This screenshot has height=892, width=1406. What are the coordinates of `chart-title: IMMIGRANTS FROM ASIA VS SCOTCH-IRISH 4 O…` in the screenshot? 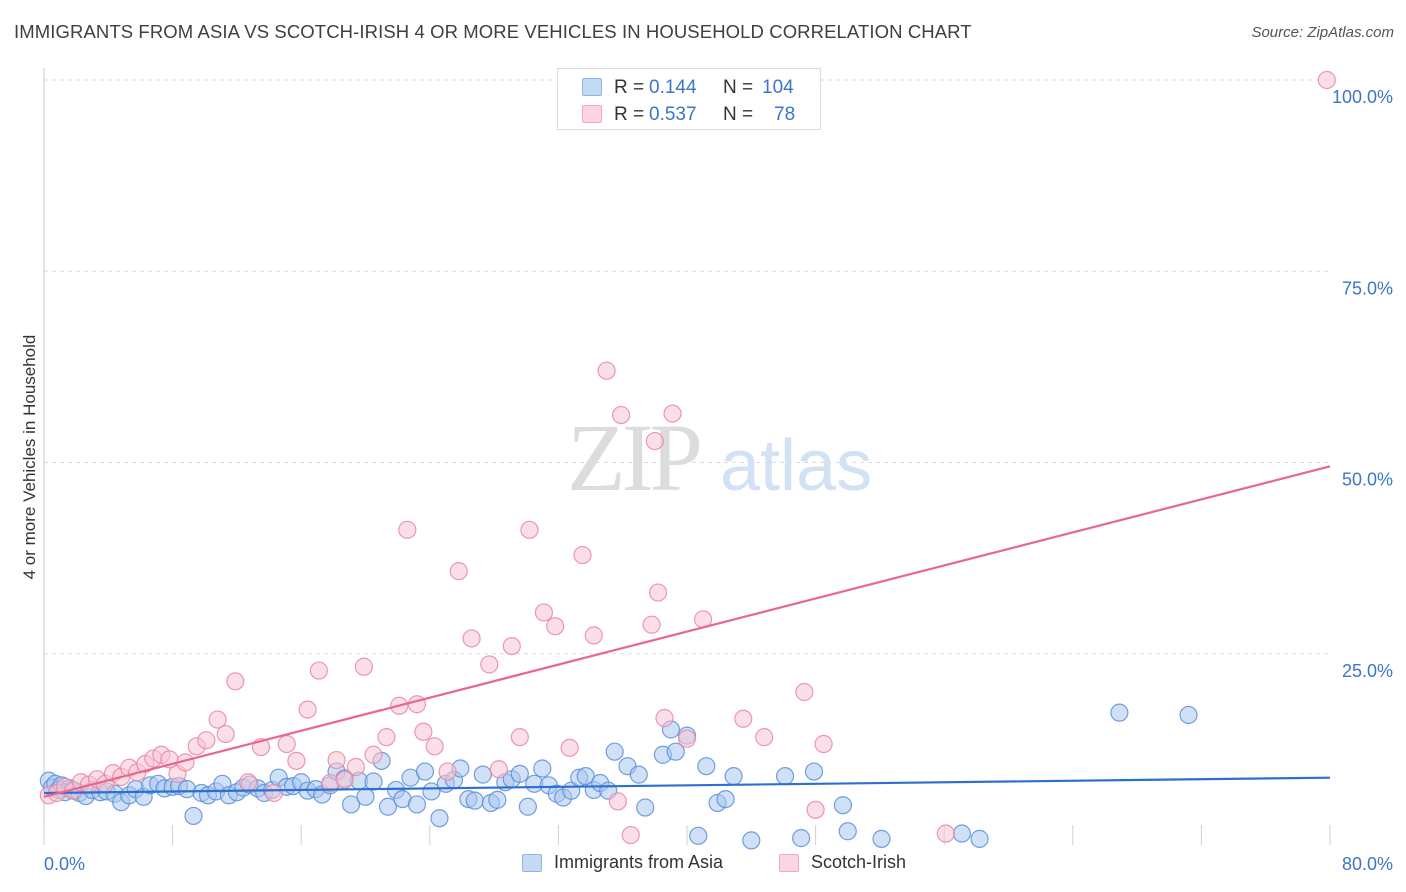 It's located at (493, 31).